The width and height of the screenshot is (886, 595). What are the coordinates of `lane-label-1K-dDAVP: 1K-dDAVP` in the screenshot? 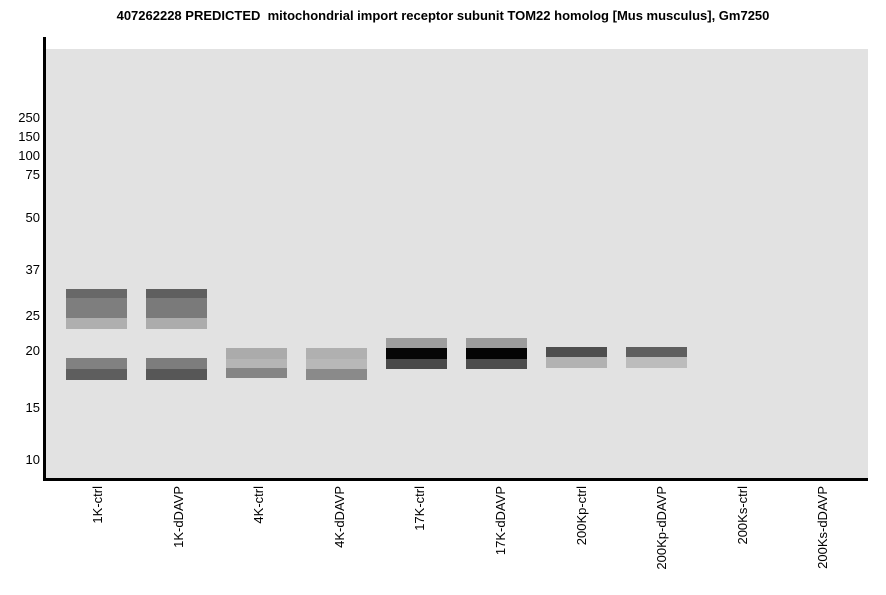 It's located at (178, 517).